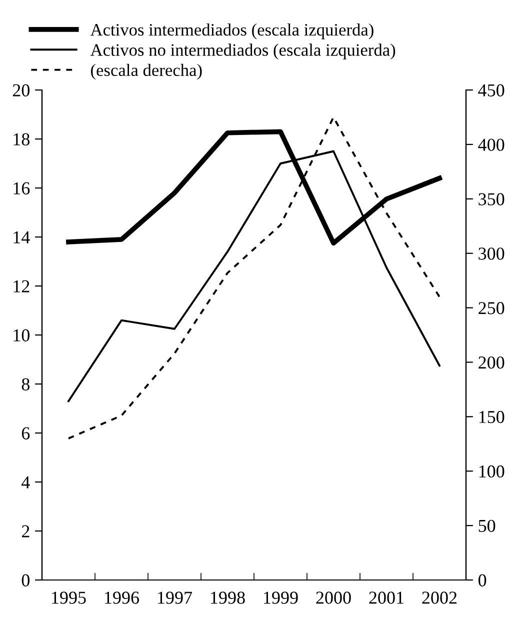 The image size is (520, 627). I want to click on y-tick-label: 14, so click(22, 237).